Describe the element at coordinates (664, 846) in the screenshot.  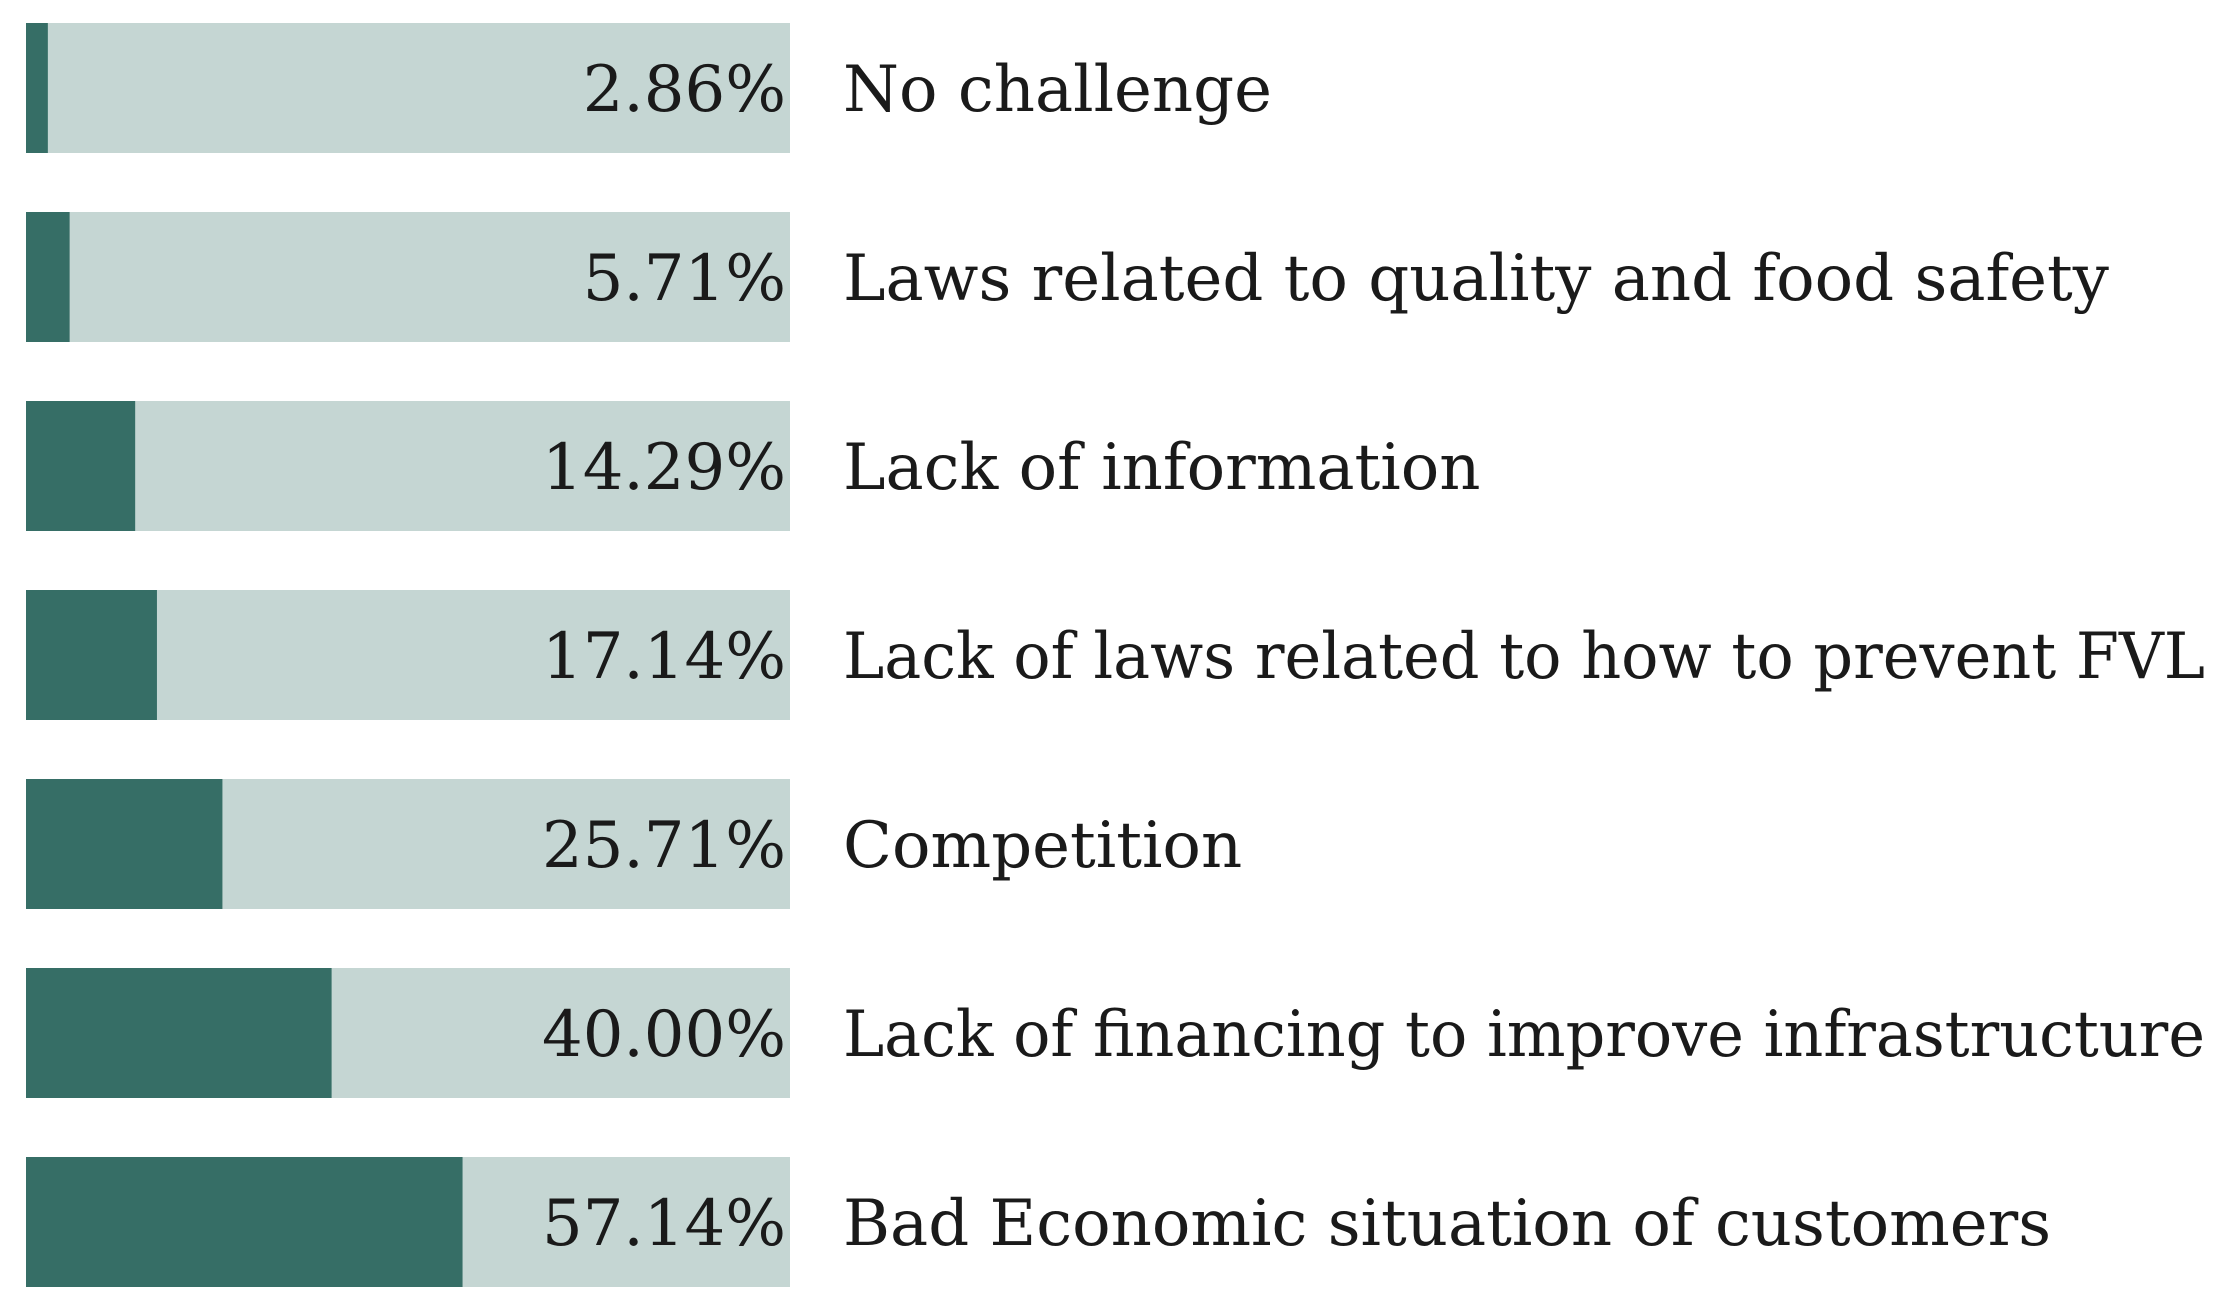
I see `bar-value-label: 25.71%` at that location.